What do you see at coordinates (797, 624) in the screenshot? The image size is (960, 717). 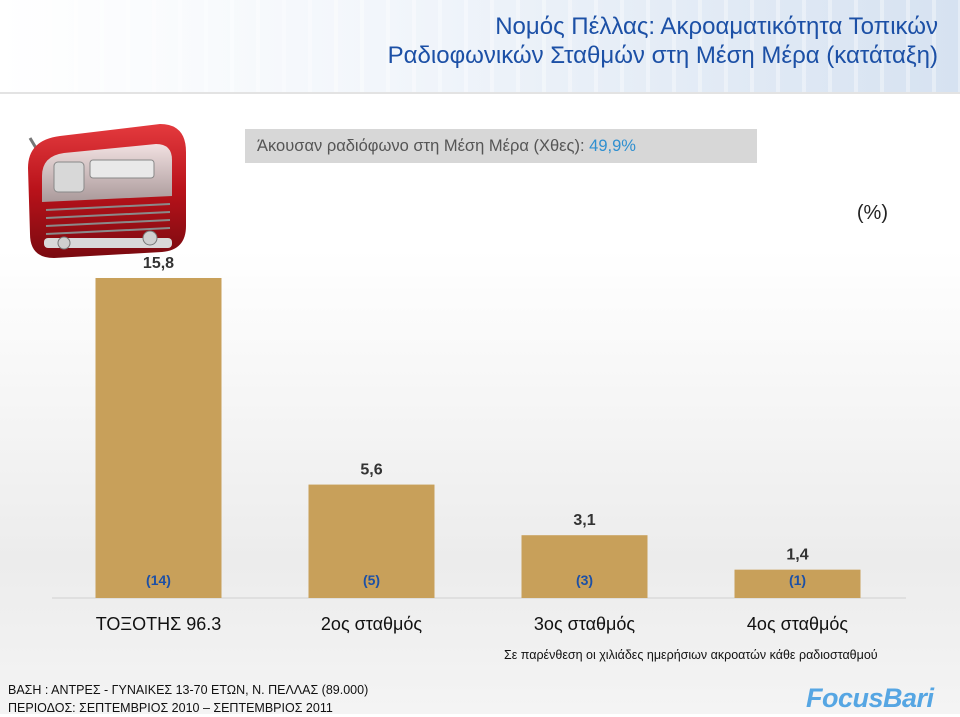 I see `category-label: 4ος σταθμός` at bounding box center [797, 624].